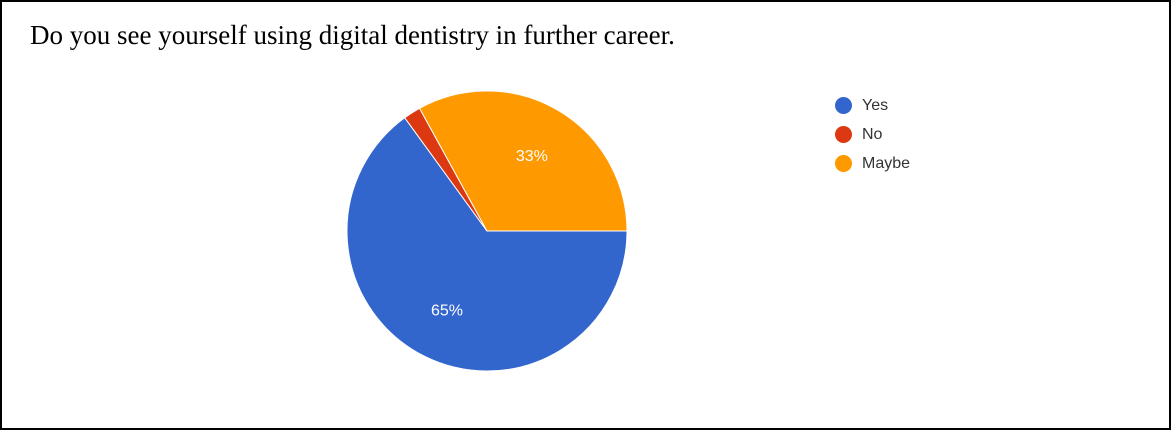  Describe the element at coordinates (843, 134) in the screenshot. I see `legend-swatch-no` at that location.